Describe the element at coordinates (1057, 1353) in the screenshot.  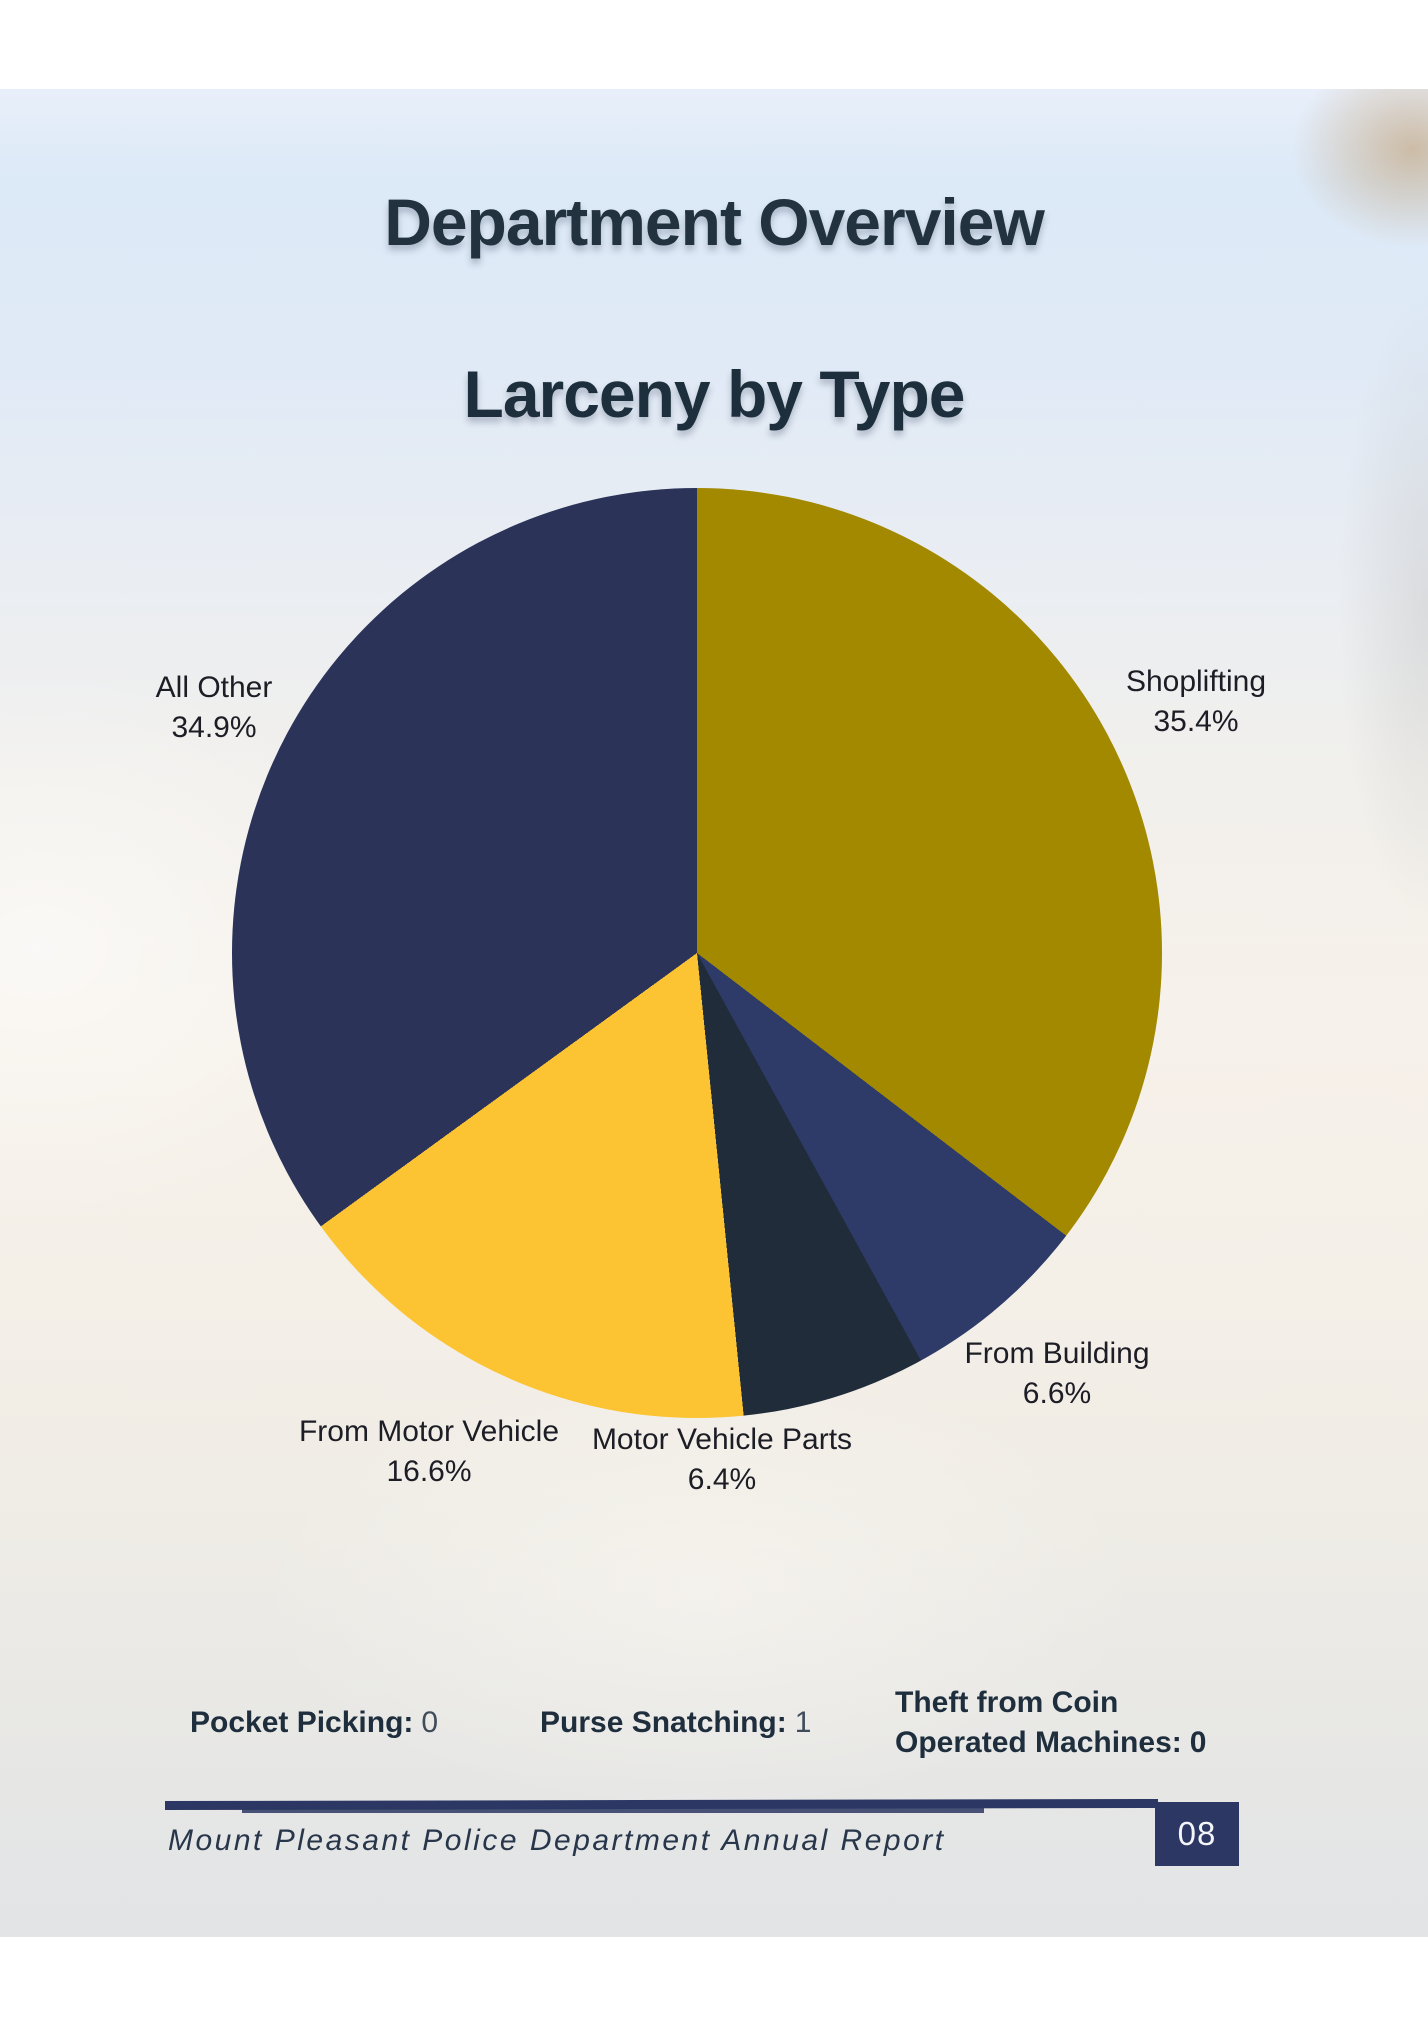
I see `pie-label-name: From Building` at that location.